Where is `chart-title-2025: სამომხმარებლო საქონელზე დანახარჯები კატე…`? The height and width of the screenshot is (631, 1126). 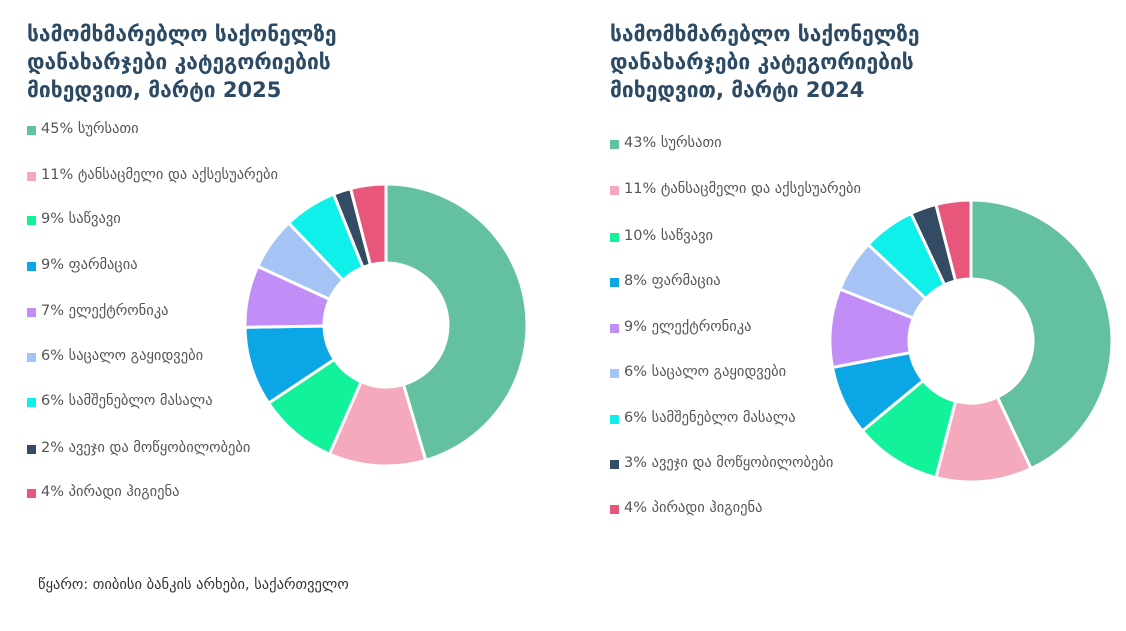 chart-title-2025: სამომხმარებლო საქონელზე დანახარჯები კატე… is located at coordinates (182, 62).